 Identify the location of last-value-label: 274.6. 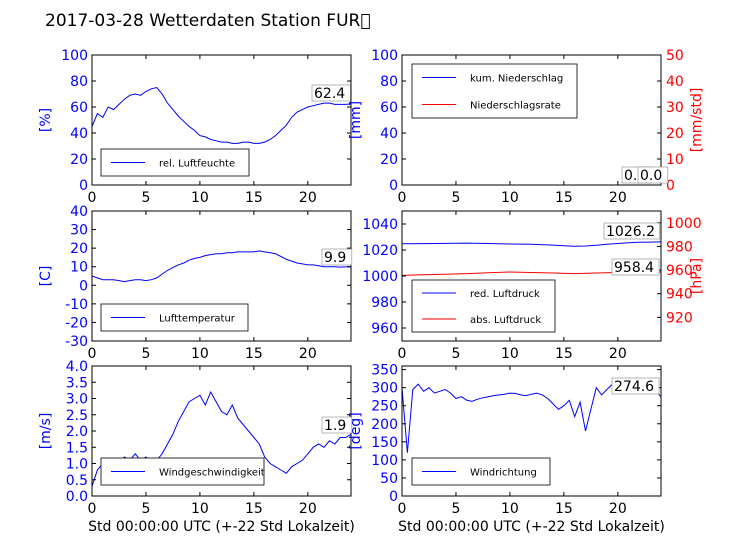
(634, 387).